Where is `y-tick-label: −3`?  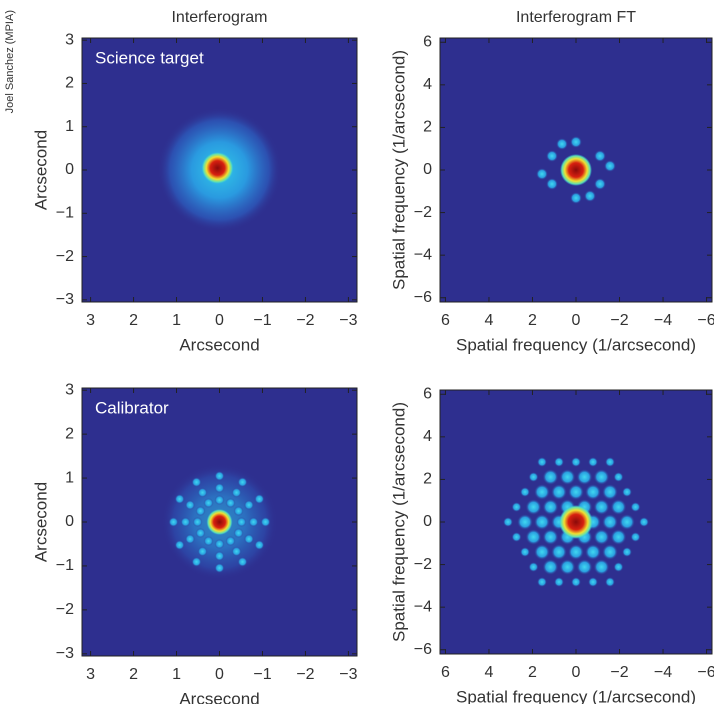
y-tick-label: −3 is located at coordinates (65, 299).